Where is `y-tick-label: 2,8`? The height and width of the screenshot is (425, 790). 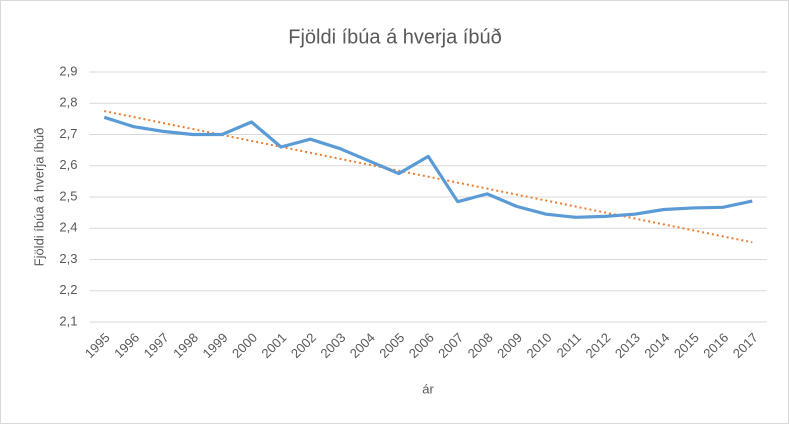 y-tick-label: 2,8 is located at coordinates (68, 102).